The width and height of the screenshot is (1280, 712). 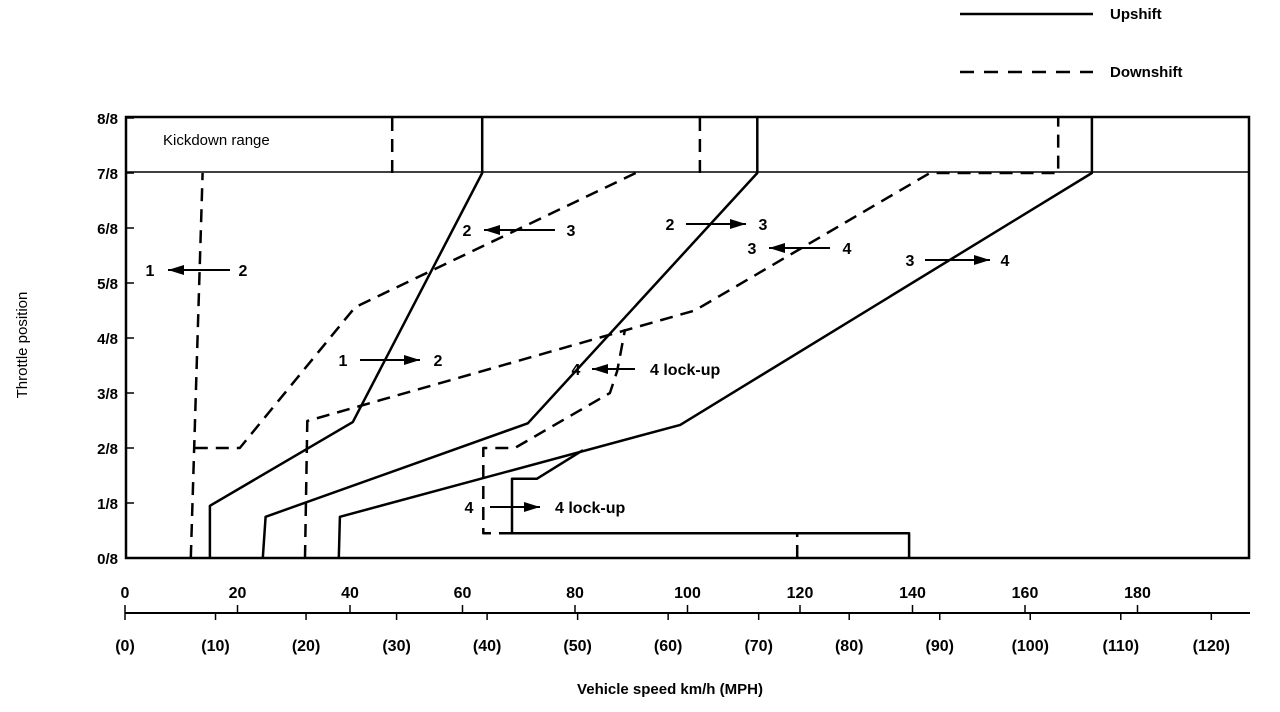 I want to click on x-tick-label: 0, so click(x=125, y=593).